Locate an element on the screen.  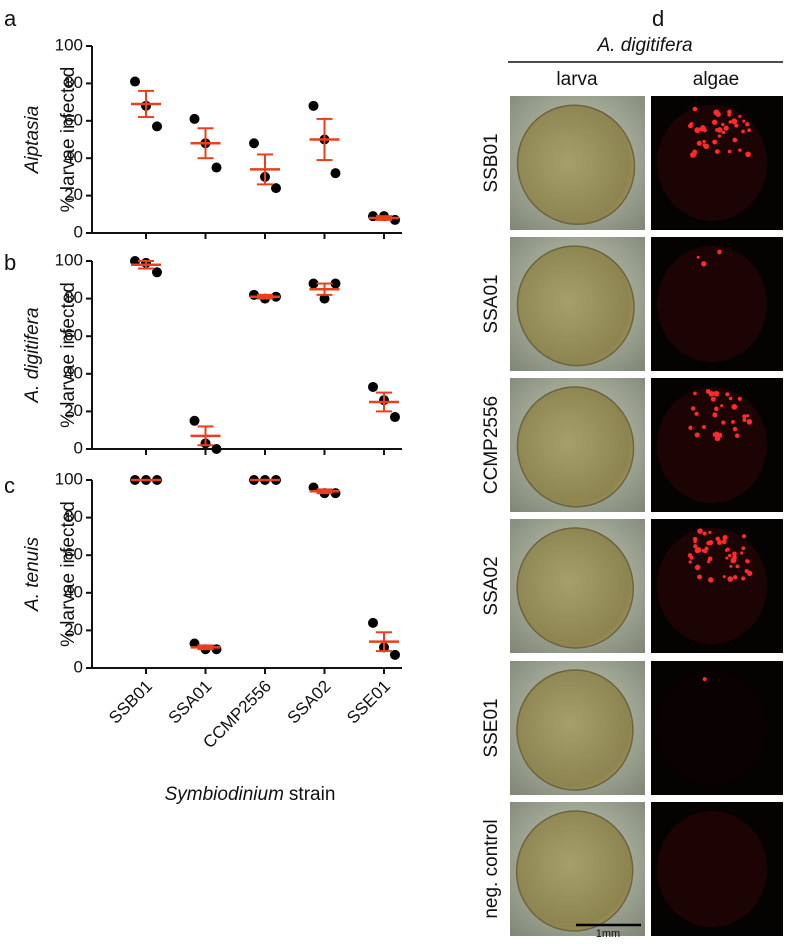
x-axis-title: Symbiodinium strain is located at coordinates (250, 794).